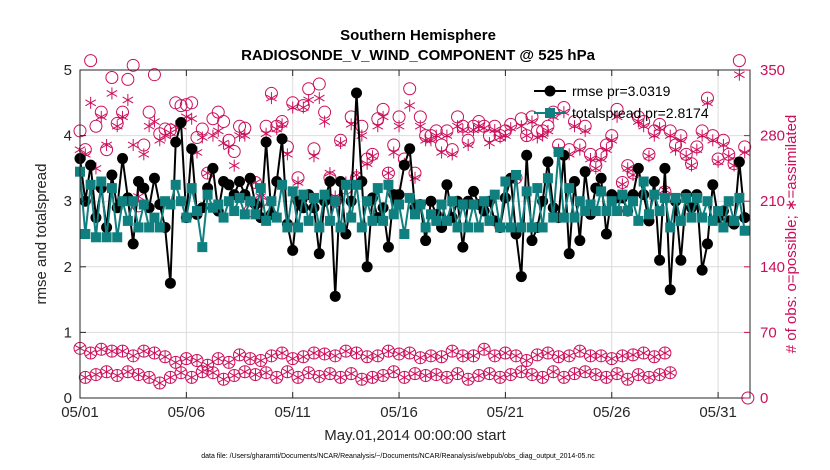 This screenshot has width=830, height=470. I want to click on x-tick-label: 05/16, so click(399, 412).